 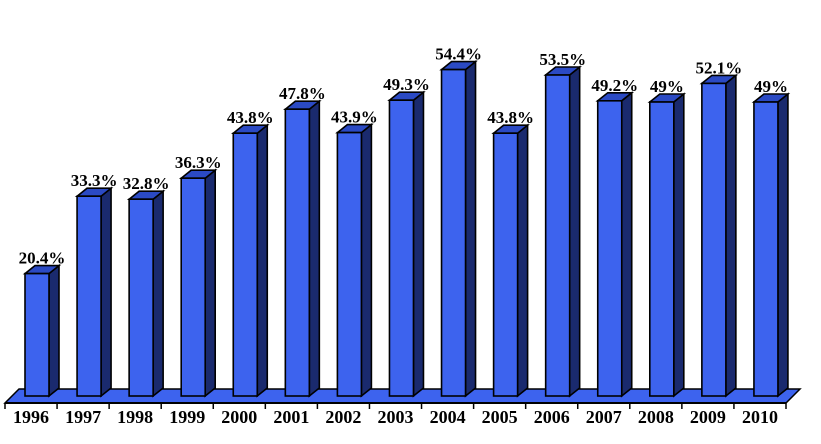 I want to click on x-axis-label-1999: 1999, so click(x=187, y=417).